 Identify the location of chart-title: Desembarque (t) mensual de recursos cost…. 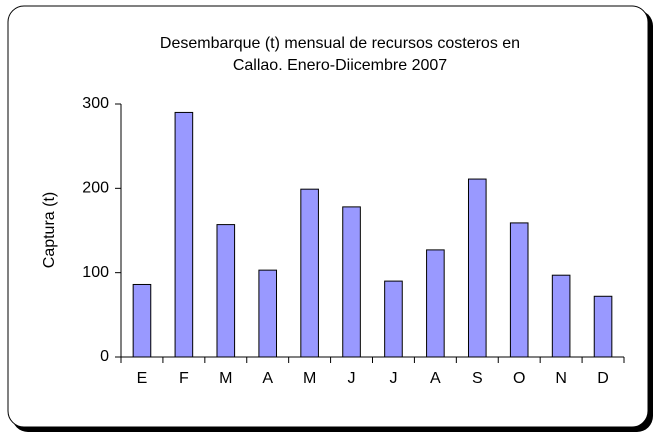
(340, 43).